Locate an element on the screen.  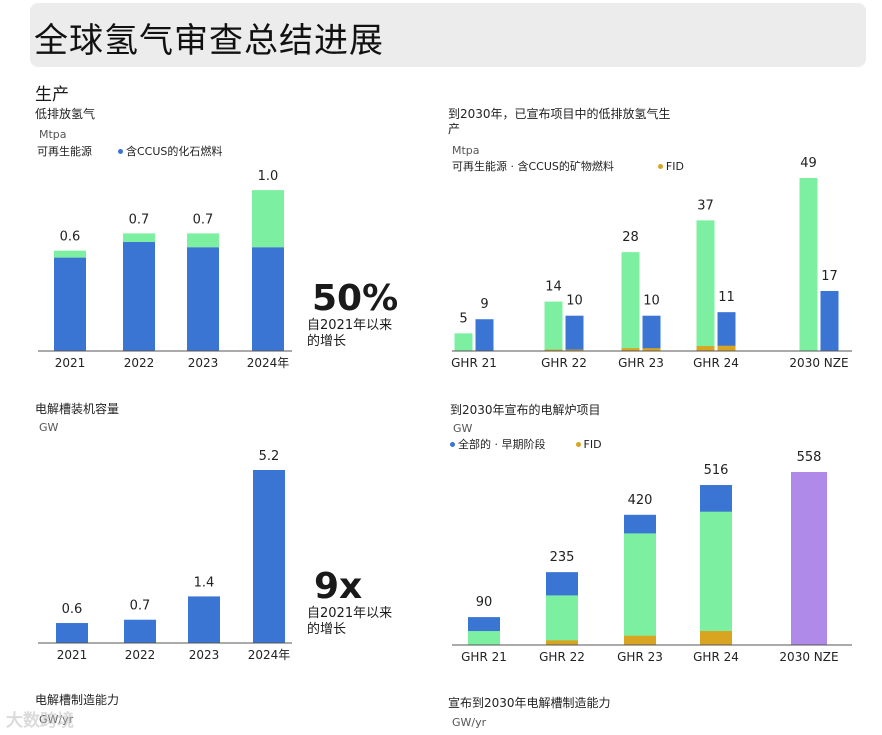
stat2-value: 9x is located at coordinates (338, 586).